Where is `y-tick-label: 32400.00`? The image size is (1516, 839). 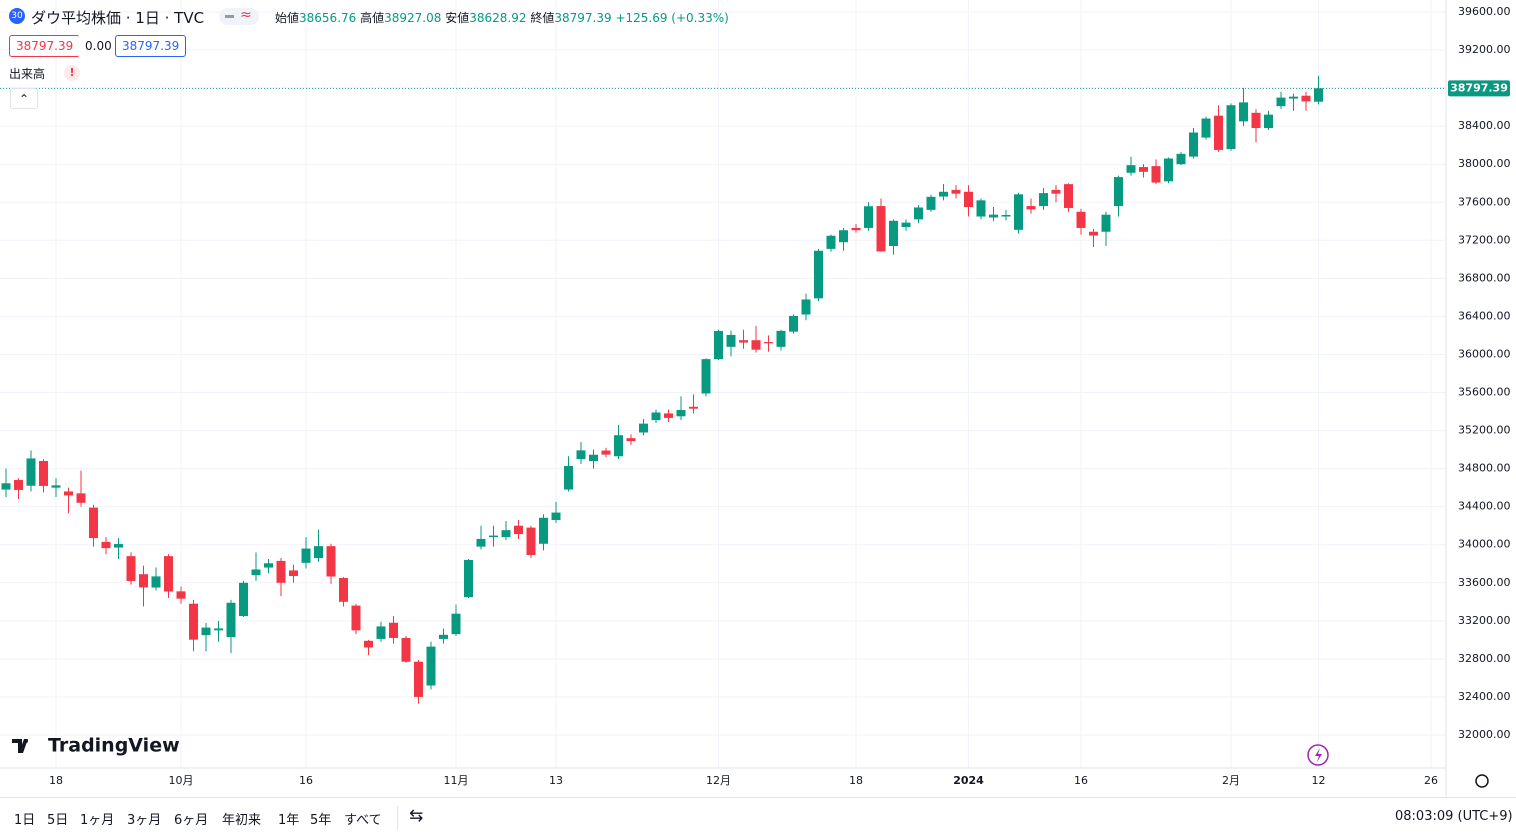 y-tick-label: 32400.00 is located at coordinates (1484, 696).